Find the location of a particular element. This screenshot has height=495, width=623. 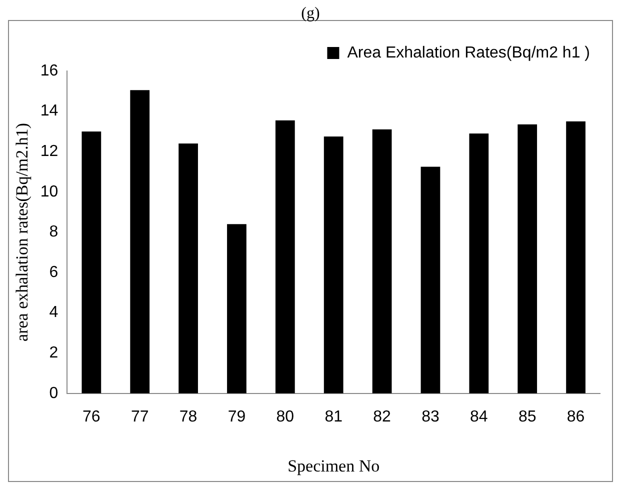

x-tick-label: 84 is located at coordinates (479, 417).